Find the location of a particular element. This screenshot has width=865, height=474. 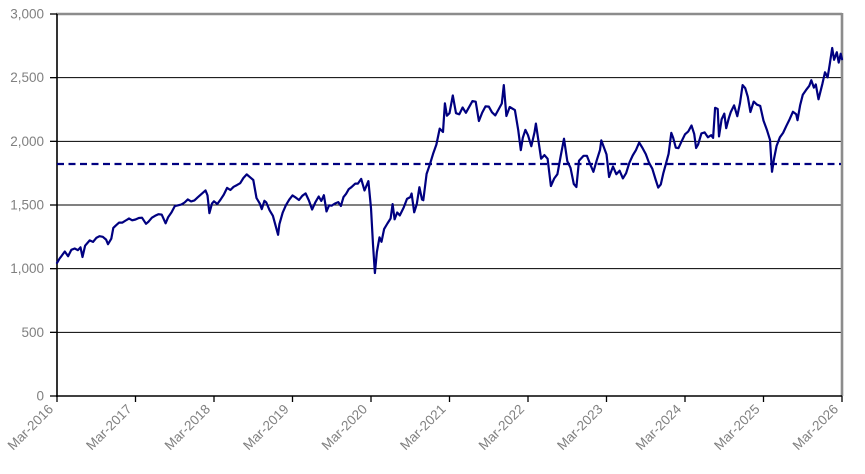

x-tick-label: Mar-2019 is located at coordinates (265, 427).